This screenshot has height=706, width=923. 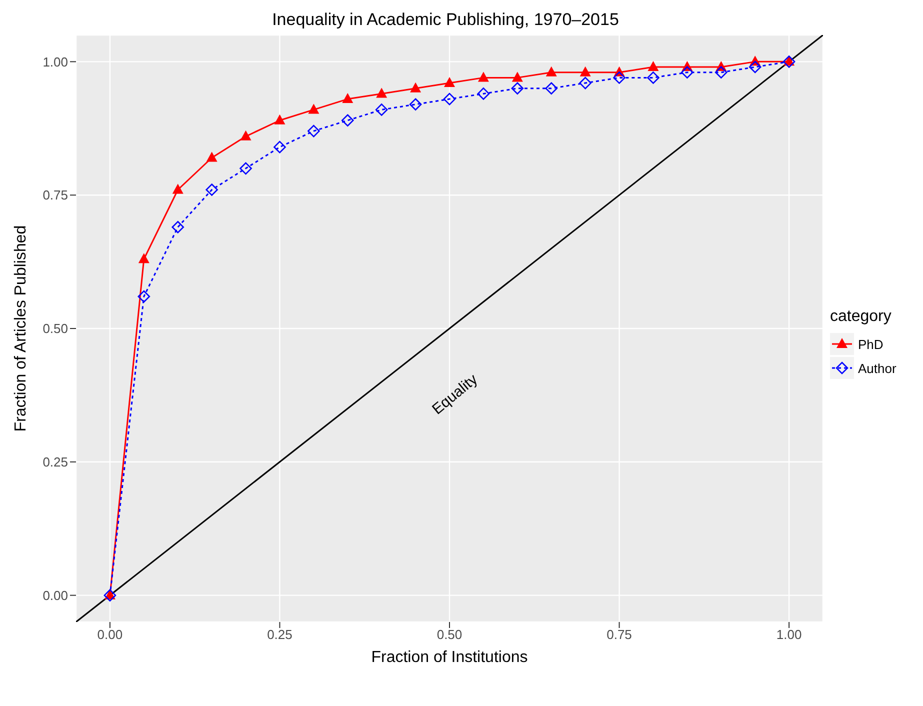 What do you see at coordinates (445, 20) in the screenshot?
I see `chart-title: Inequality in Academic Publishing, 1970–2015` at bounding box center [445, 20].